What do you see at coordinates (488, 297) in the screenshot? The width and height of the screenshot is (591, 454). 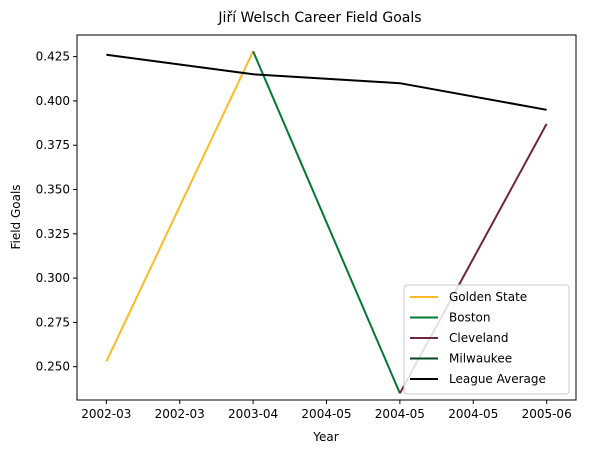 I see `legend-label: Golden State` at bounding box center [488, 297].